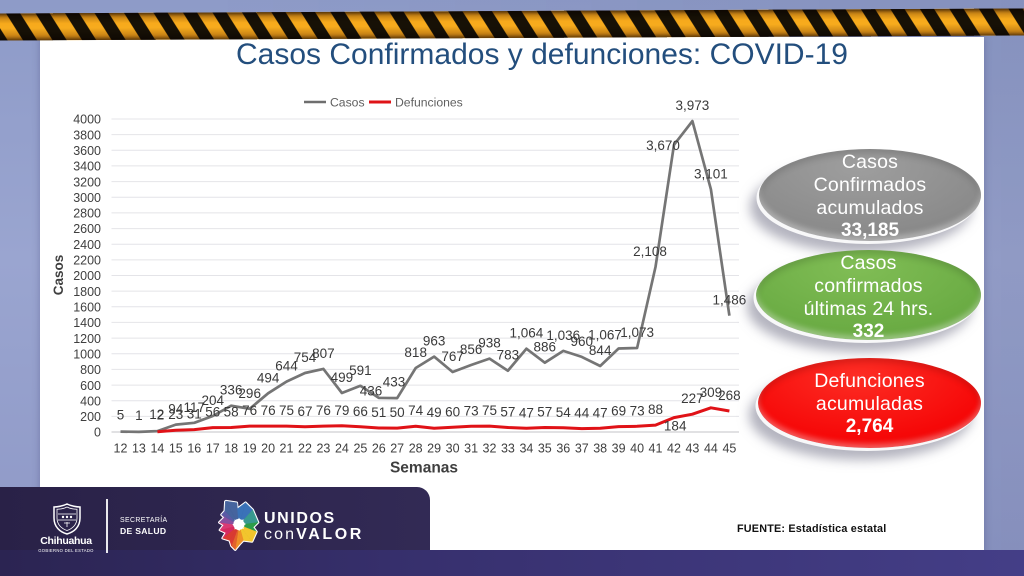  Describe the element at coordinates (157, 449) in the screenshot. I see `svg-text: 14` at that location.